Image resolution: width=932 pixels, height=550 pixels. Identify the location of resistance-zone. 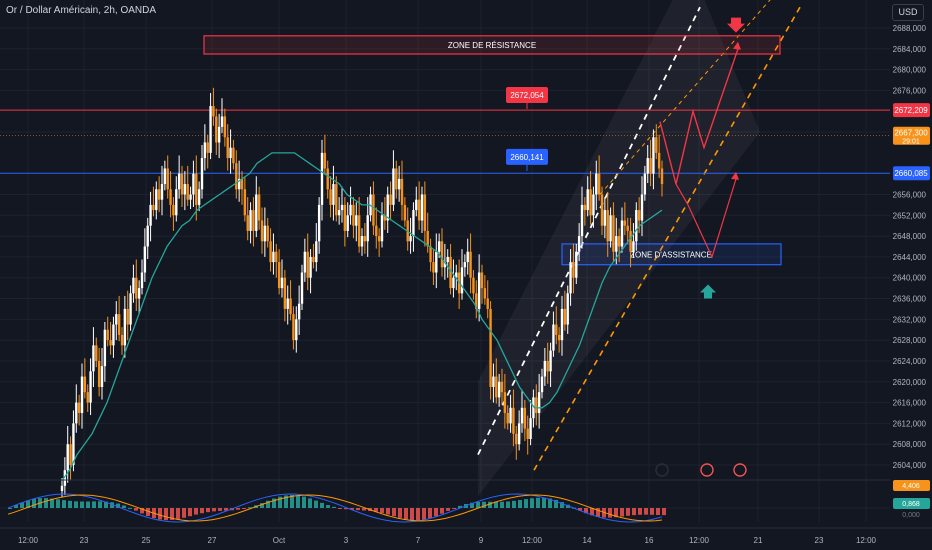
(492, 45).